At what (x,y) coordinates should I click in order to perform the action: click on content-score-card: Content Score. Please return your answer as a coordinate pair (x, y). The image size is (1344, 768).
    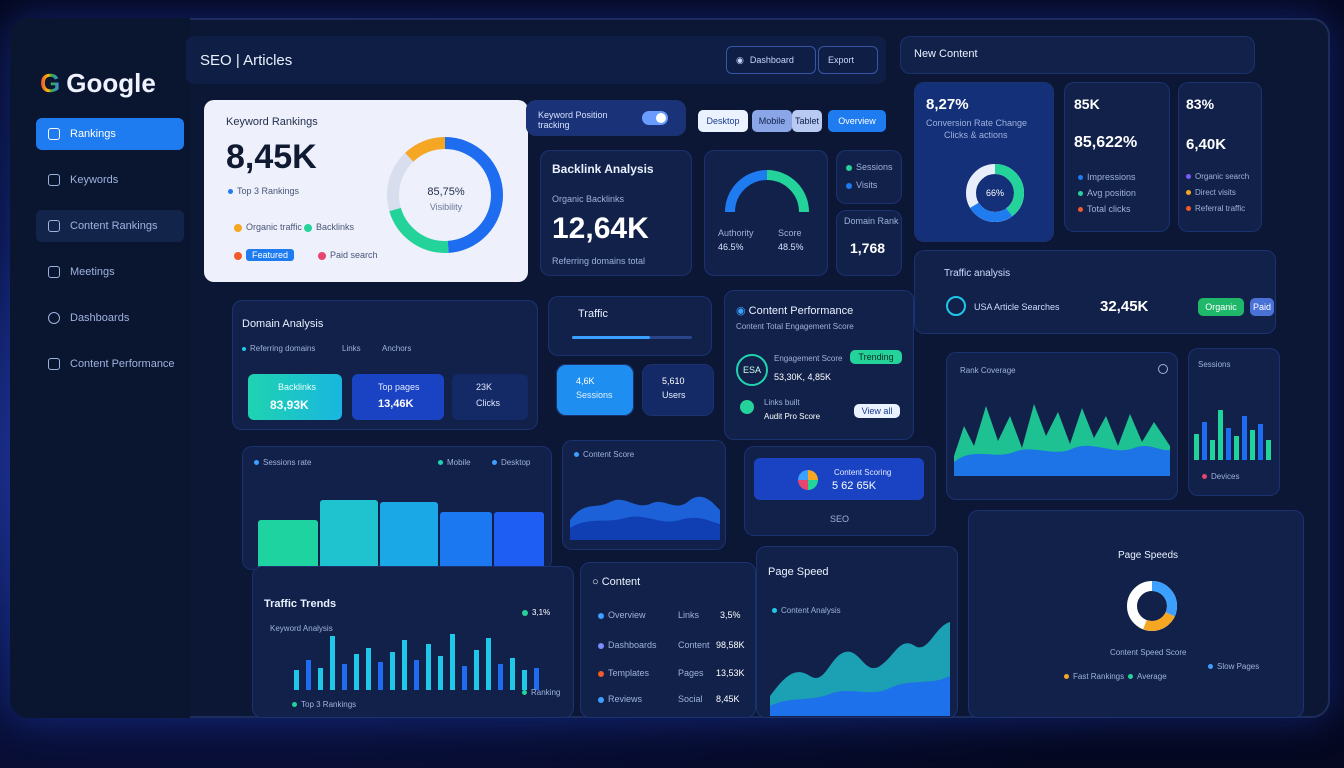
    Looking at the image, I should click on (644, 495).